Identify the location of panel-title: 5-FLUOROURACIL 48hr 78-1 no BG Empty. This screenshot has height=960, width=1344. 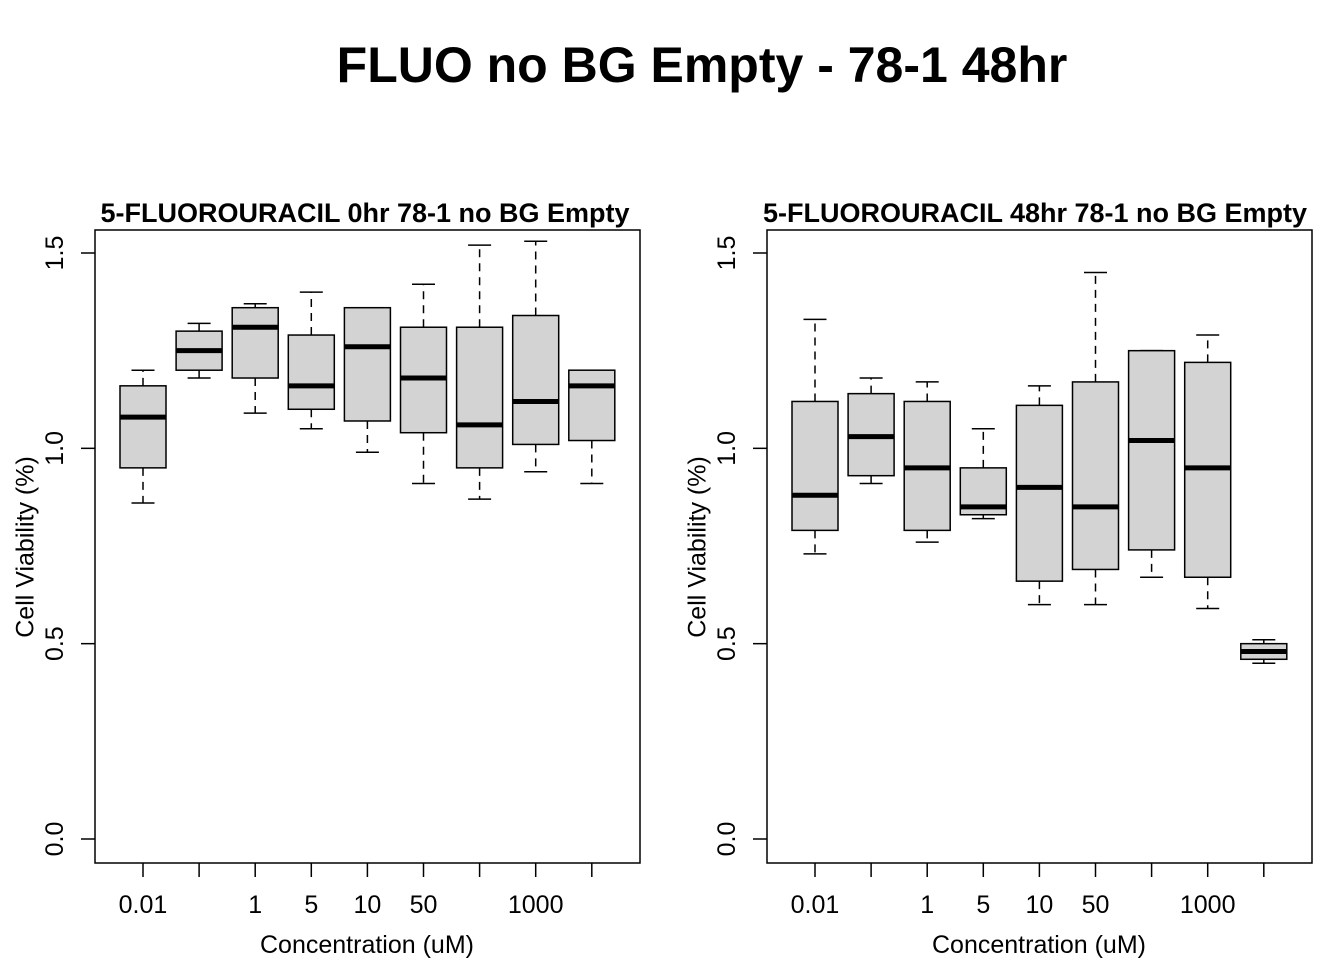
(1035, 213).